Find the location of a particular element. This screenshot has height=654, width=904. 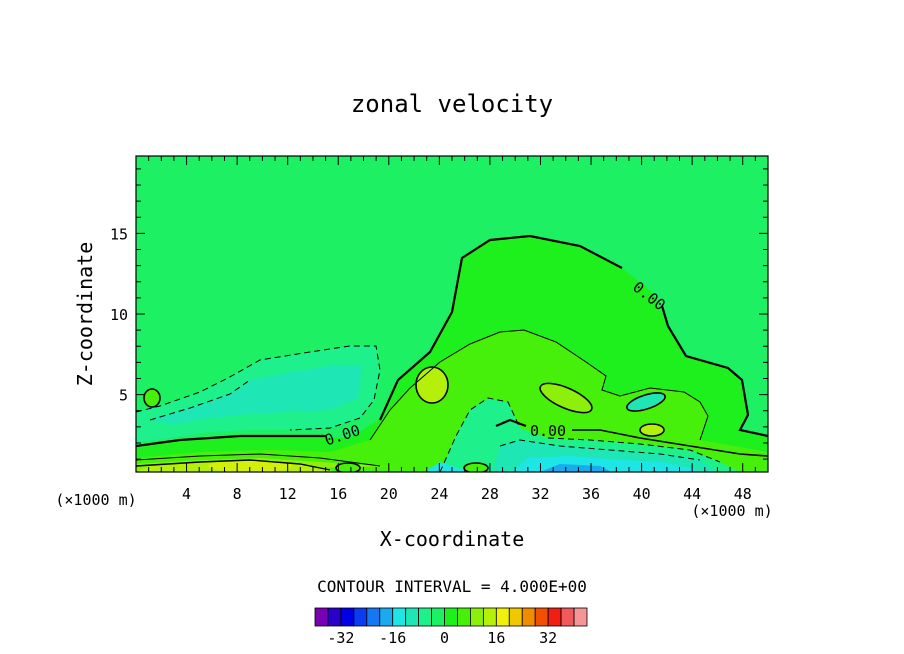

x-tick-label: 40 is located at coordinates (642, 494).